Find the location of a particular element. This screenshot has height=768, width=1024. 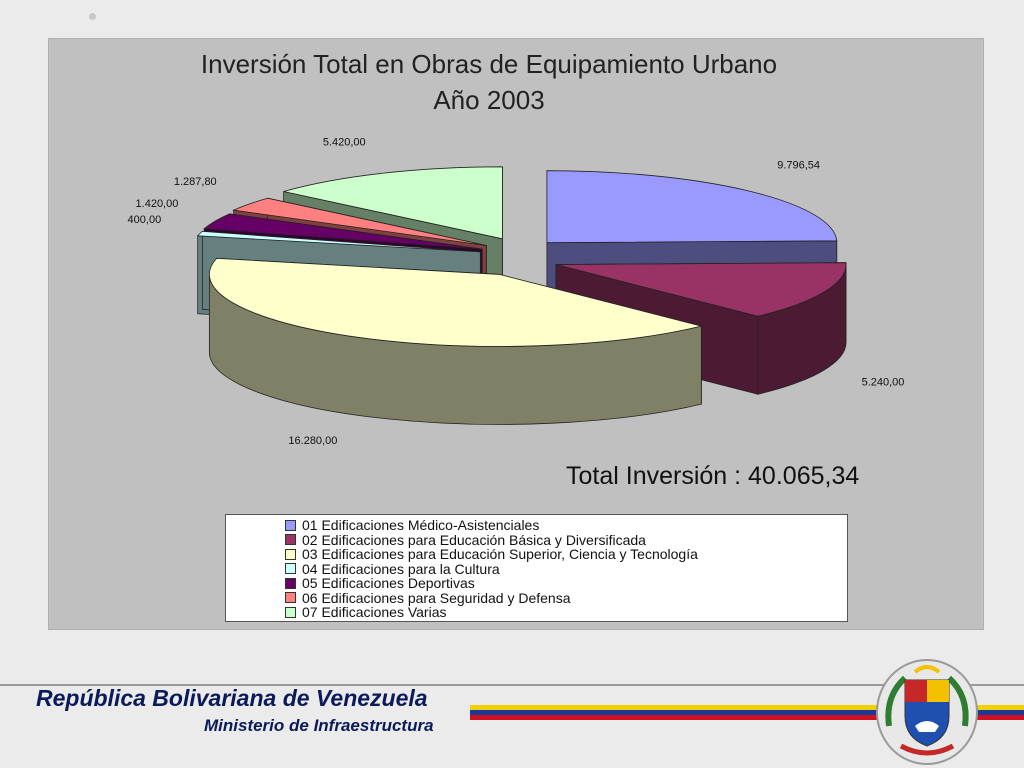

footer-divider is located at coordinates (512, 685).